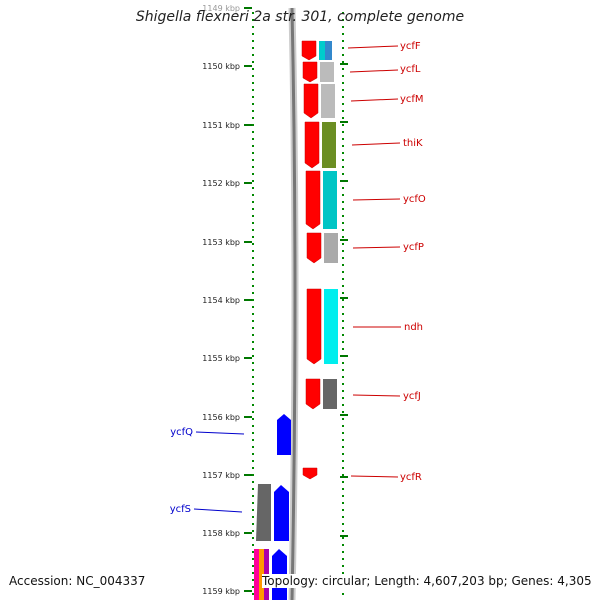 This screenshot has width=600, height=600. I want to click on forward-genes, so click(311, 260).